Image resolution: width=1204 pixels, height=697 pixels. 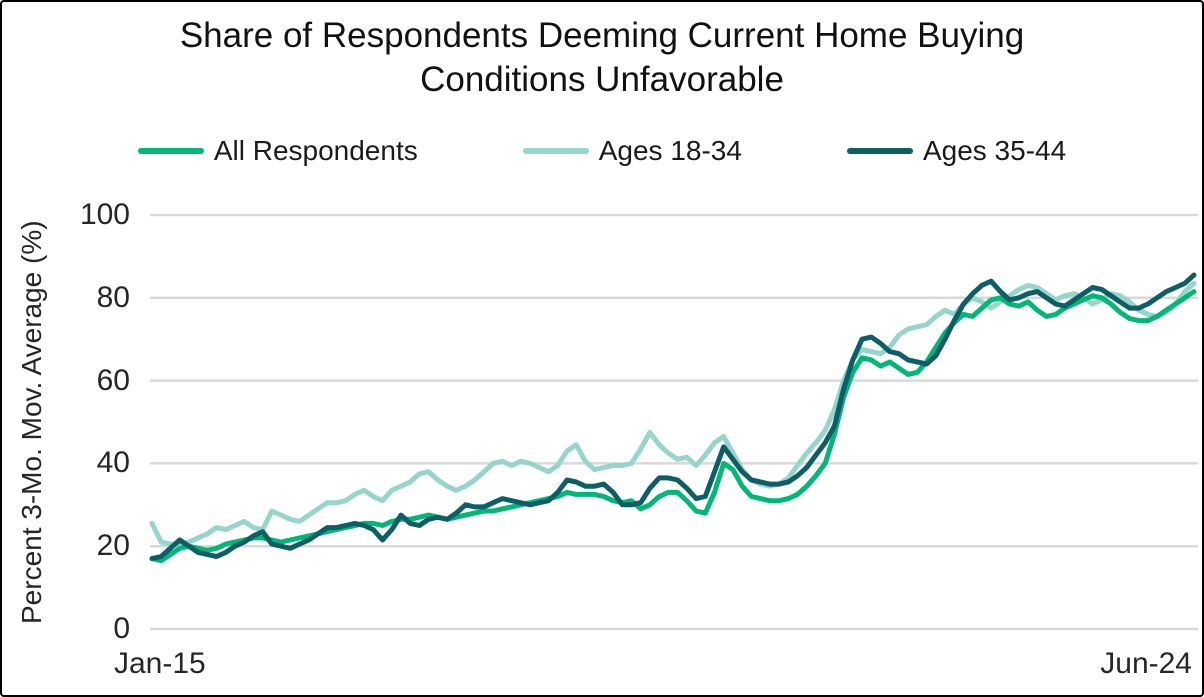 I want to click on legend-item-ages-35-44: Ages 35-44, so click(x=956, y=151).